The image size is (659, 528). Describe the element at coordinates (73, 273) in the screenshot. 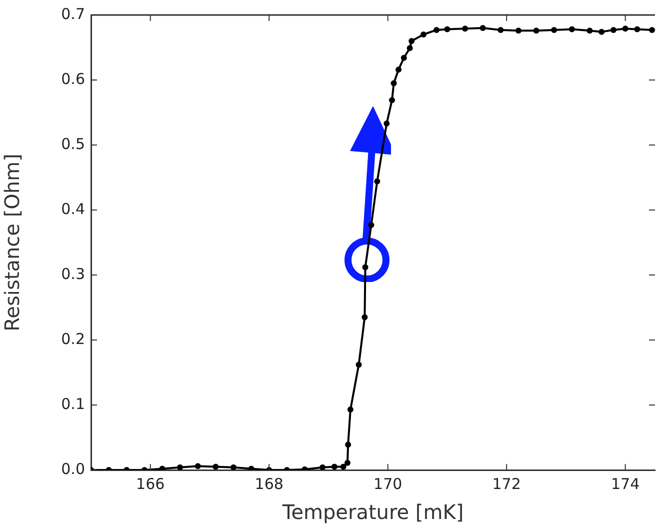

I see `y-tick-label: 0.3` at that location.